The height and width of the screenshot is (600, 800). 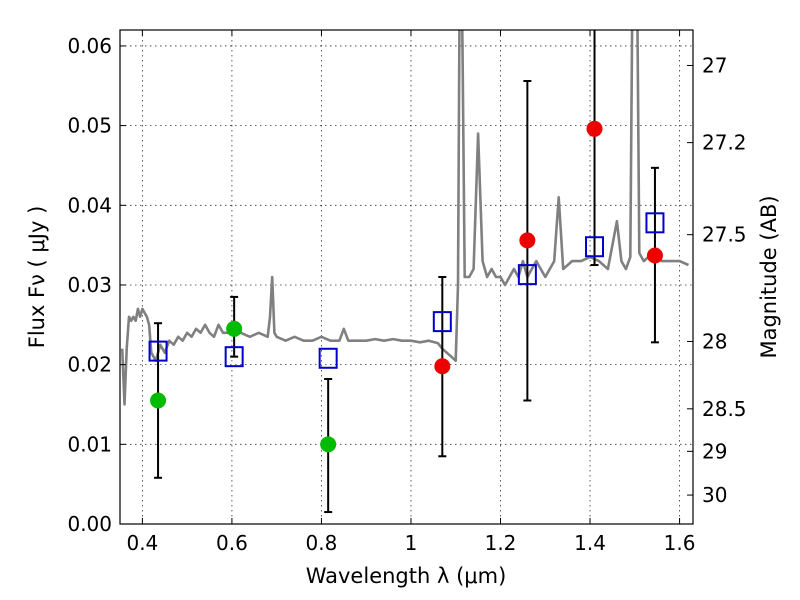 I want to click on y2-tick-label: 28, so click(x=714, y=341).